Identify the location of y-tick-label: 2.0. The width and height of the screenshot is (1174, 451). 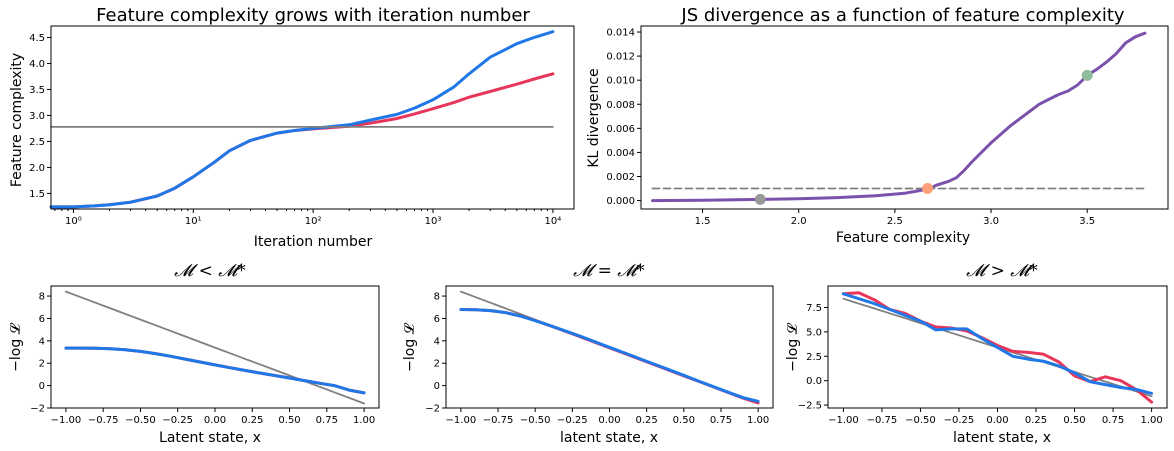
(37, 168).